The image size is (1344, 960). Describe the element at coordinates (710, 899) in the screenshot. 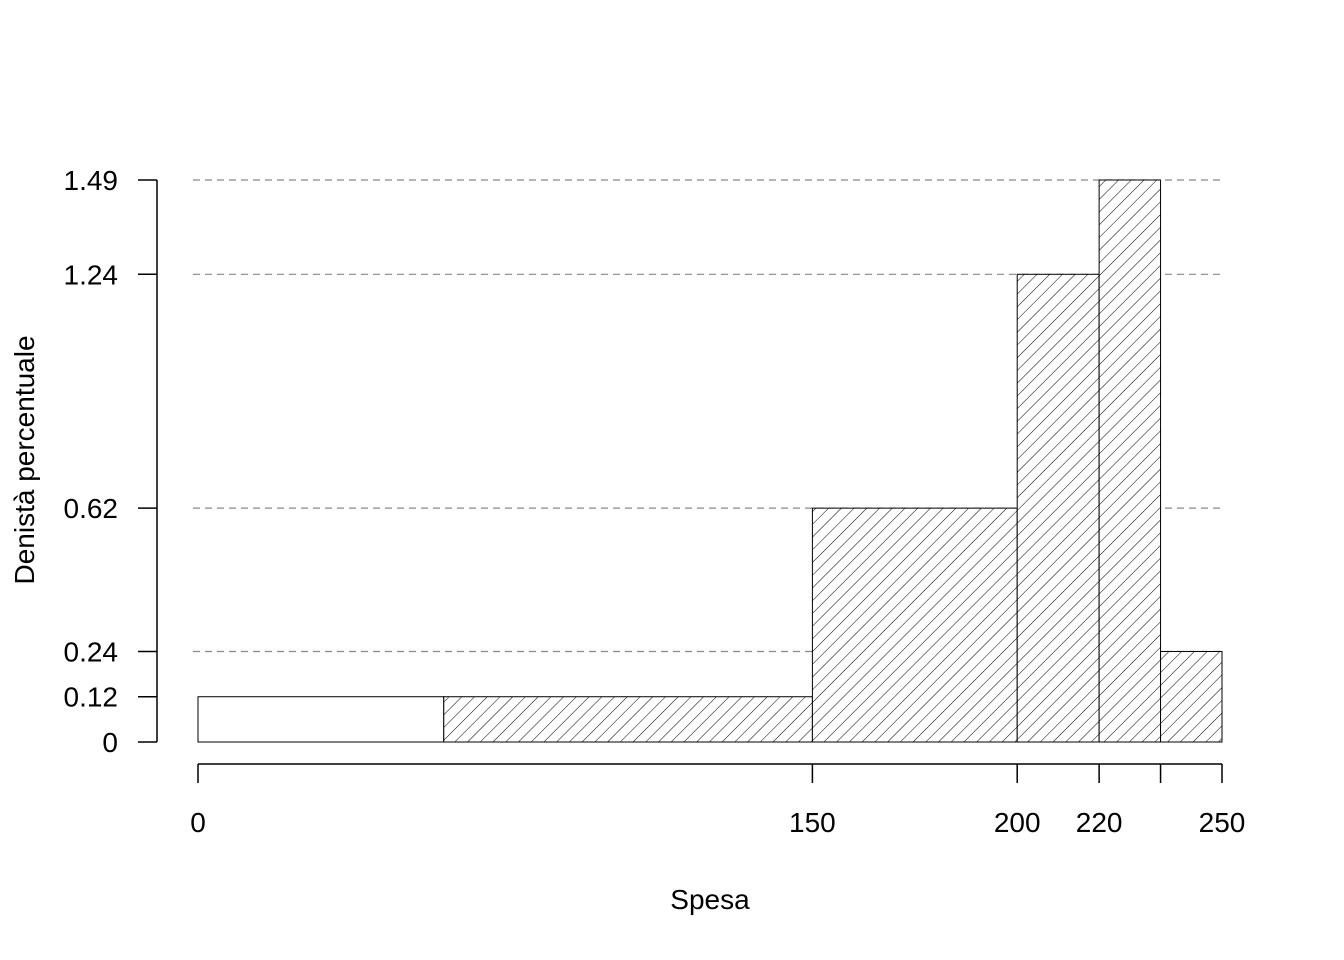

I see `x-axis-label: Spesa` at that location.